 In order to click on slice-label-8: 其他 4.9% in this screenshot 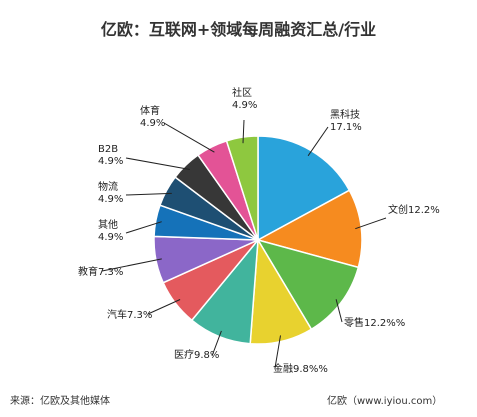, I will do `click(110, 230)`.